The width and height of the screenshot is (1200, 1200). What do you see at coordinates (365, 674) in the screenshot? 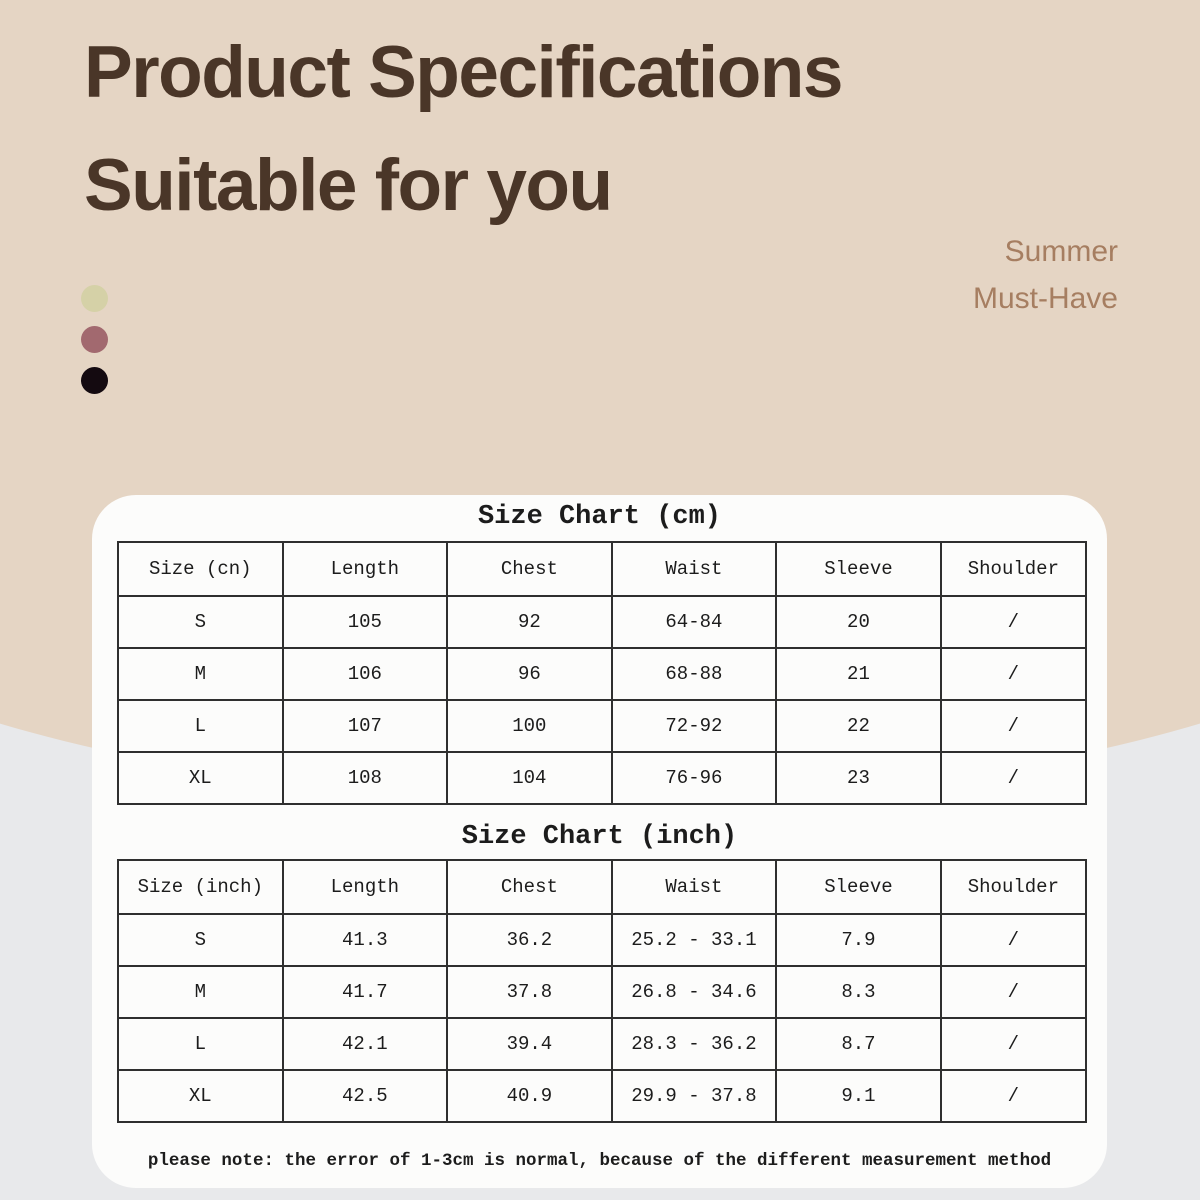
I see `table-cell: 106` at bounding box center [365, 674].